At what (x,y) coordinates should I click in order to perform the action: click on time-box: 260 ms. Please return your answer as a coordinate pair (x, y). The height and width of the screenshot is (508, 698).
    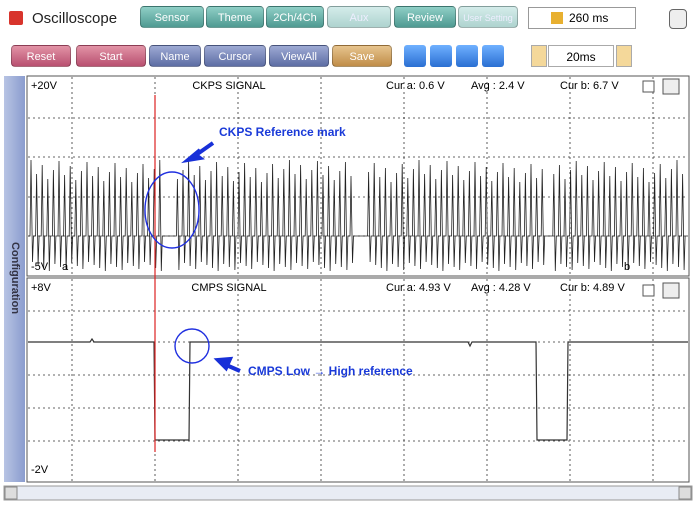
    Looking at the image, I should click on (582, 18).